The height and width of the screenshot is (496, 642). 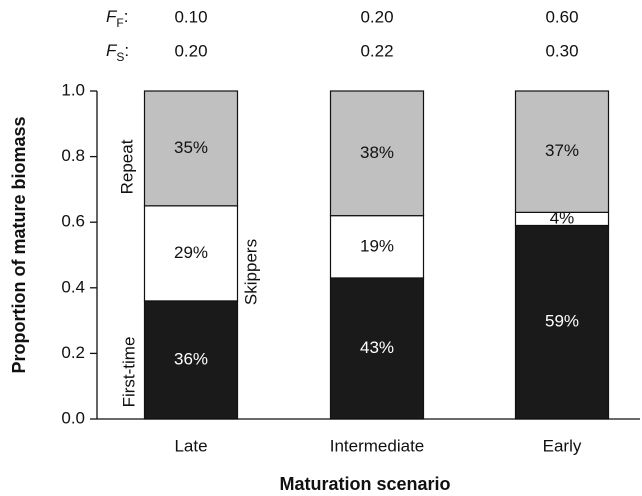 I want to click on value-label: 37%, so click(x=562, y=150).